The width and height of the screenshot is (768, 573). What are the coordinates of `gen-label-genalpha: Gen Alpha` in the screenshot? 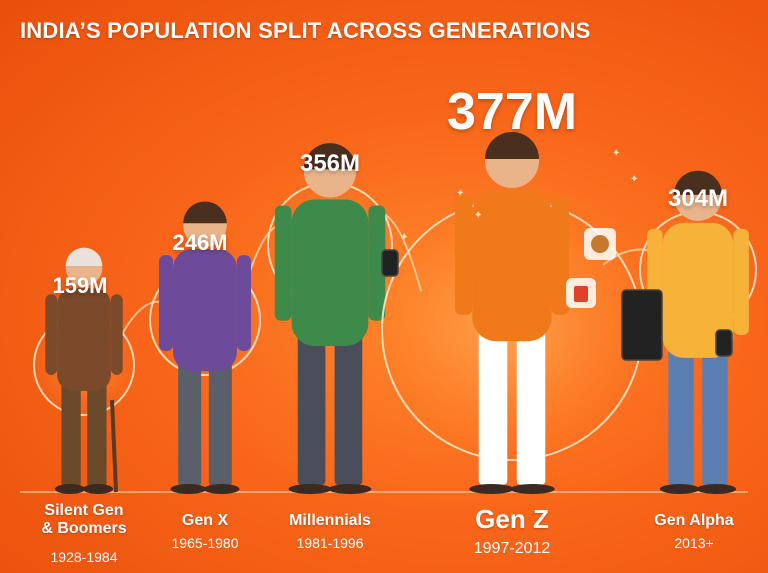 It's located at (694, 520).